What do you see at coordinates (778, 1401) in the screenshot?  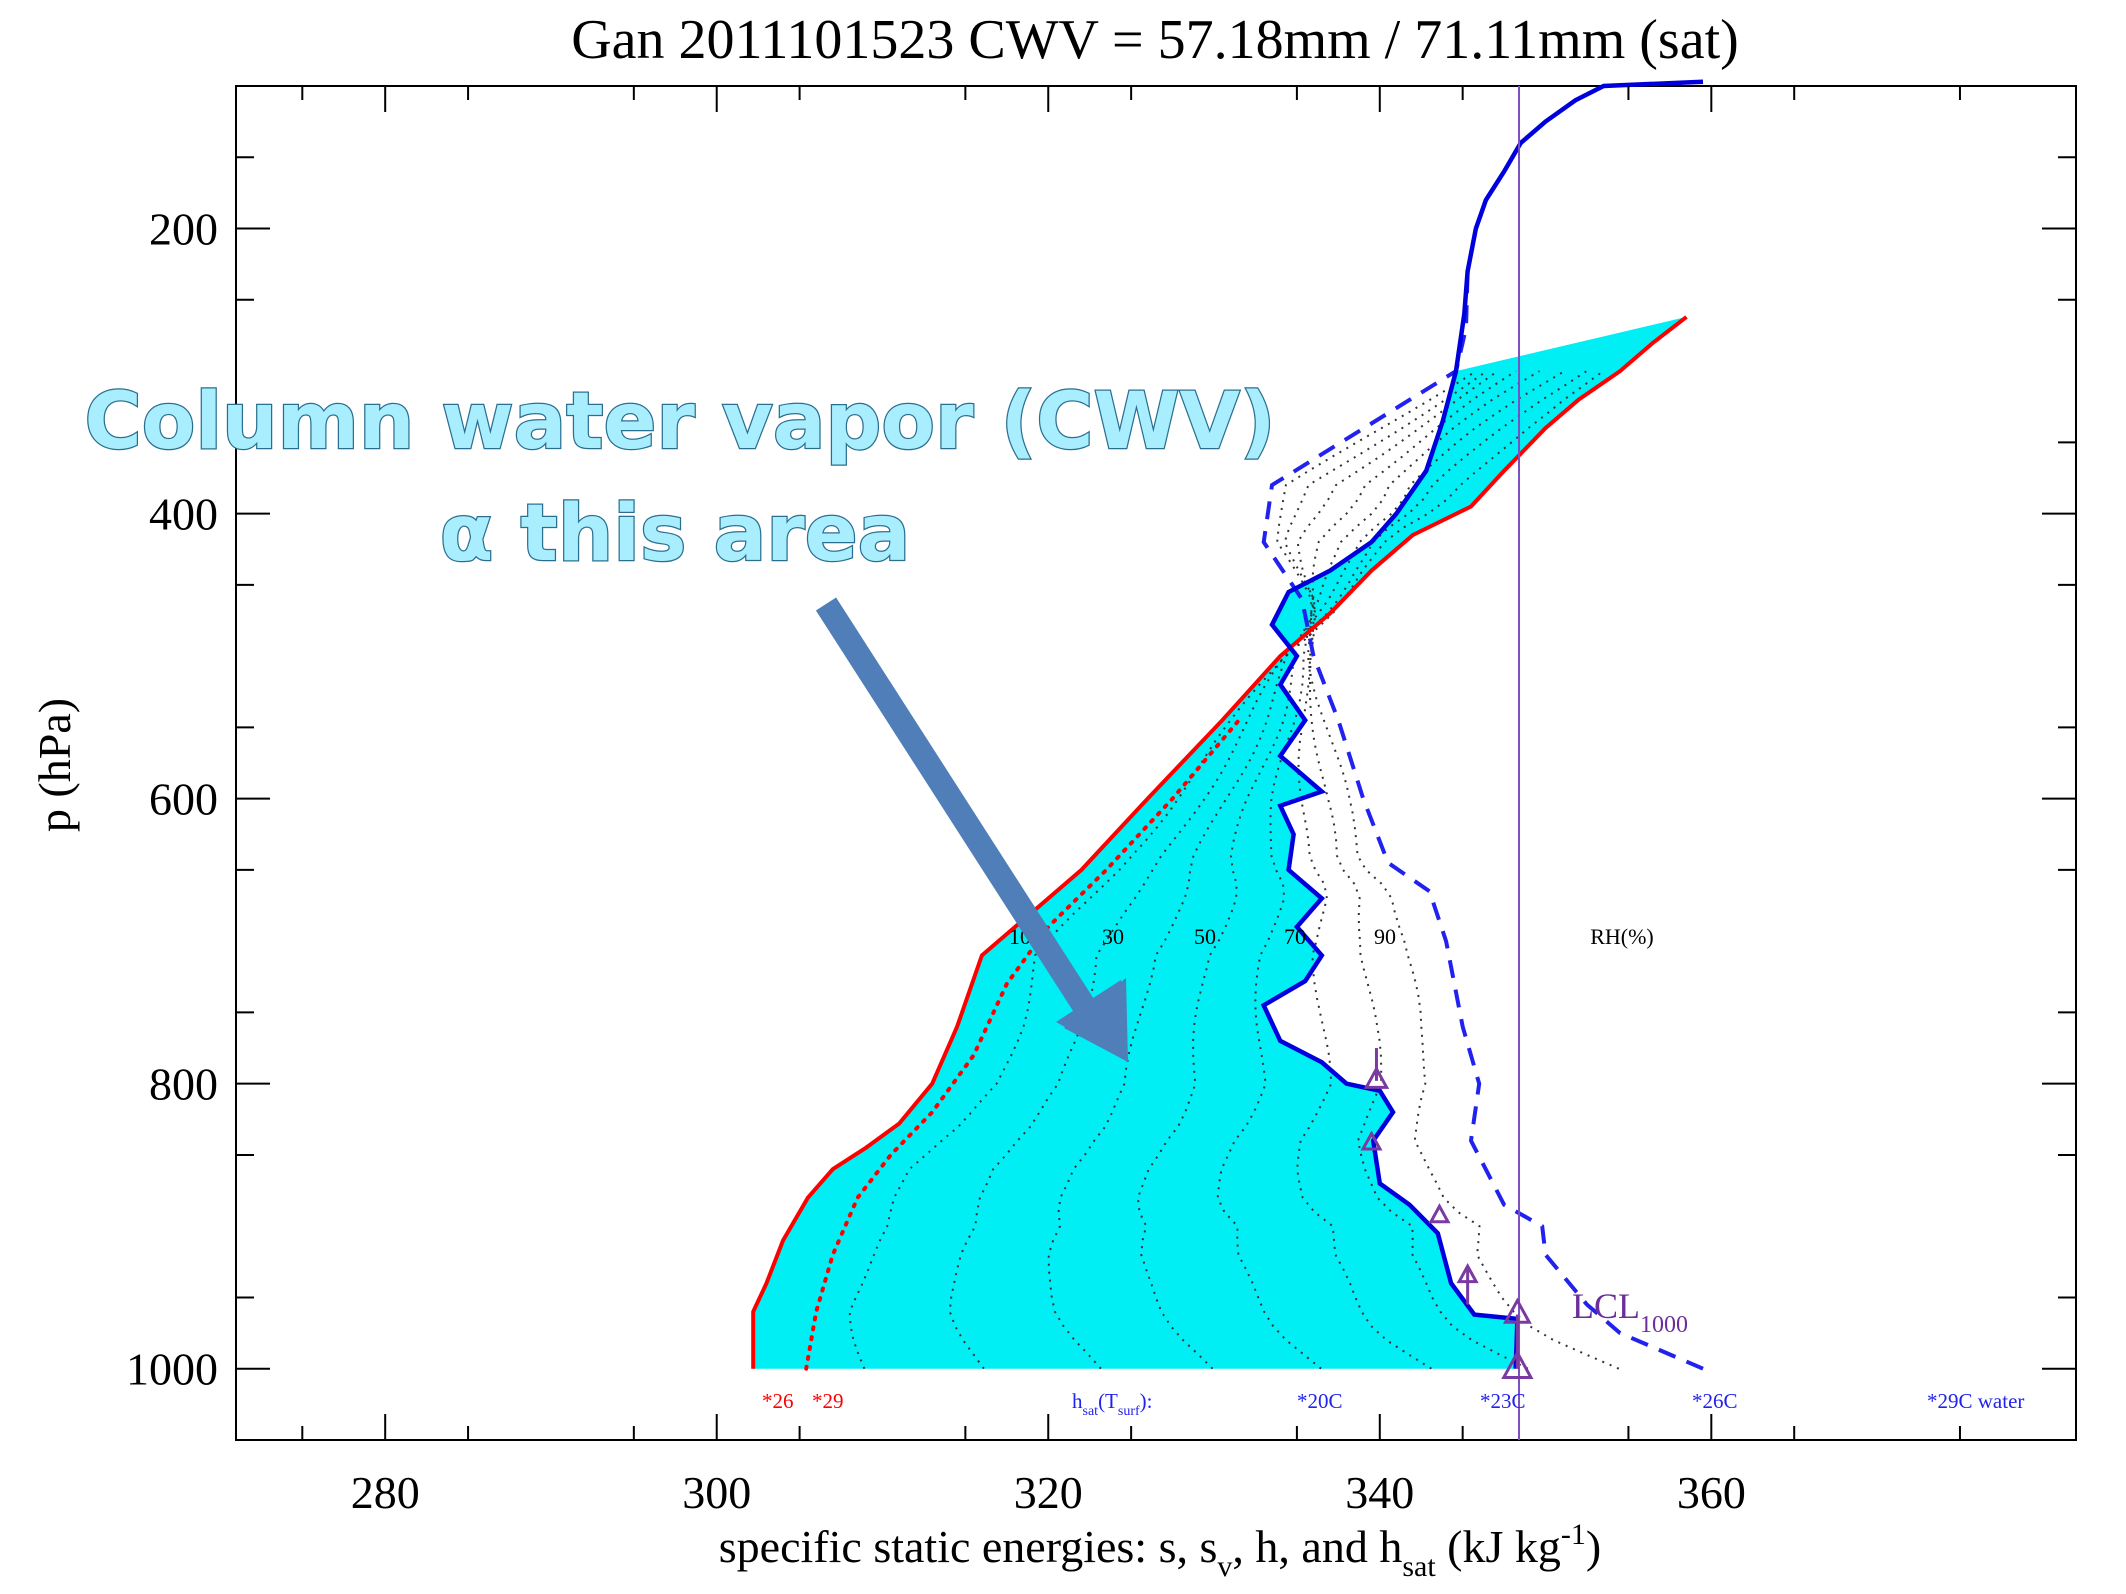 I see `footer-label-s-26: *26` at bounding box center [778, 1401].